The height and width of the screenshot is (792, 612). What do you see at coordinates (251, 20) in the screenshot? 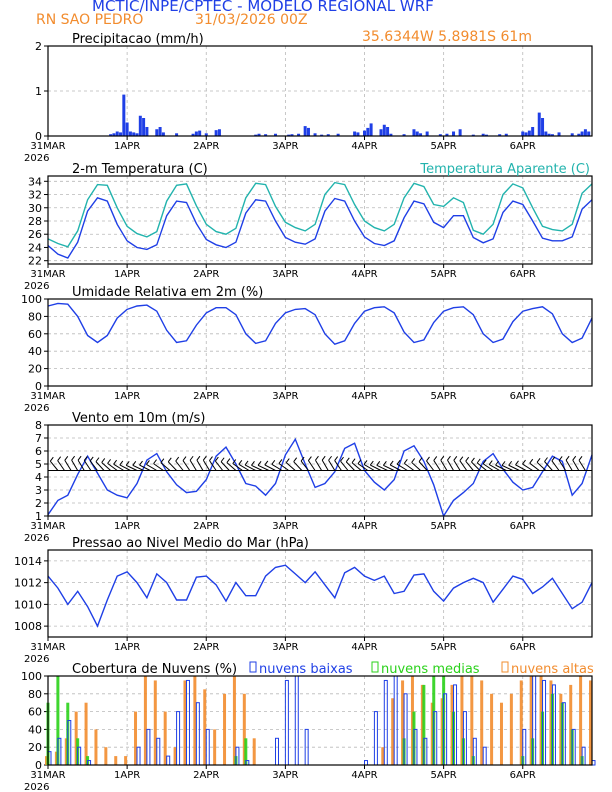
I see `init-time: 31/03/2026 00Z` at bounding box center [251, 20].